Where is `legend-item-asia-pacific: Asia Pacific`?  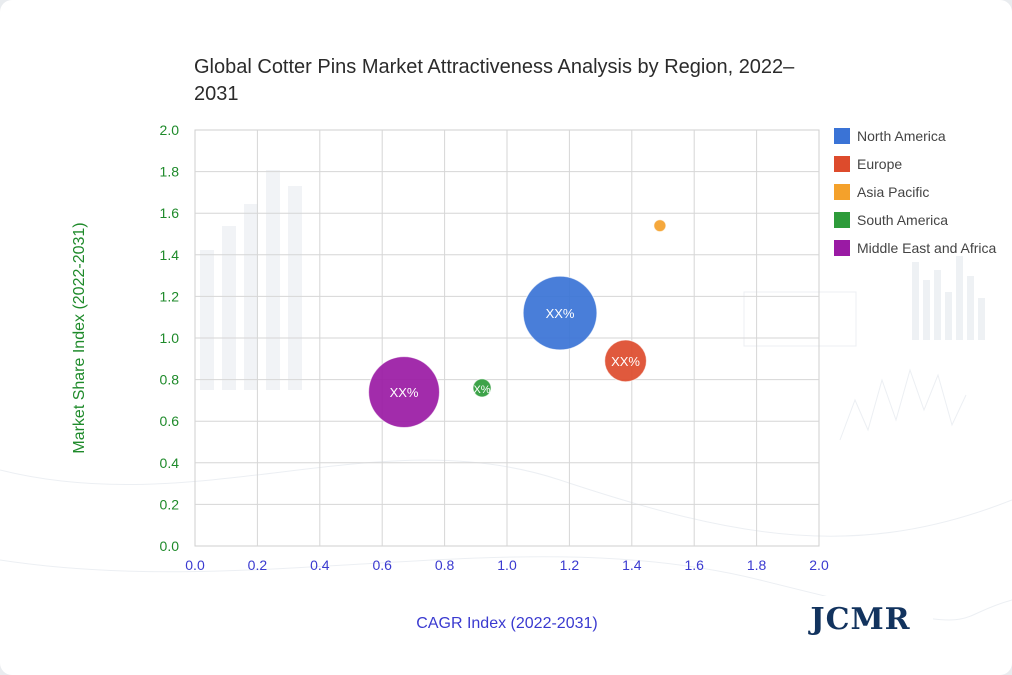 legend-item-asia-pacific: Asia Pacific is located at coordinates (919, 192).